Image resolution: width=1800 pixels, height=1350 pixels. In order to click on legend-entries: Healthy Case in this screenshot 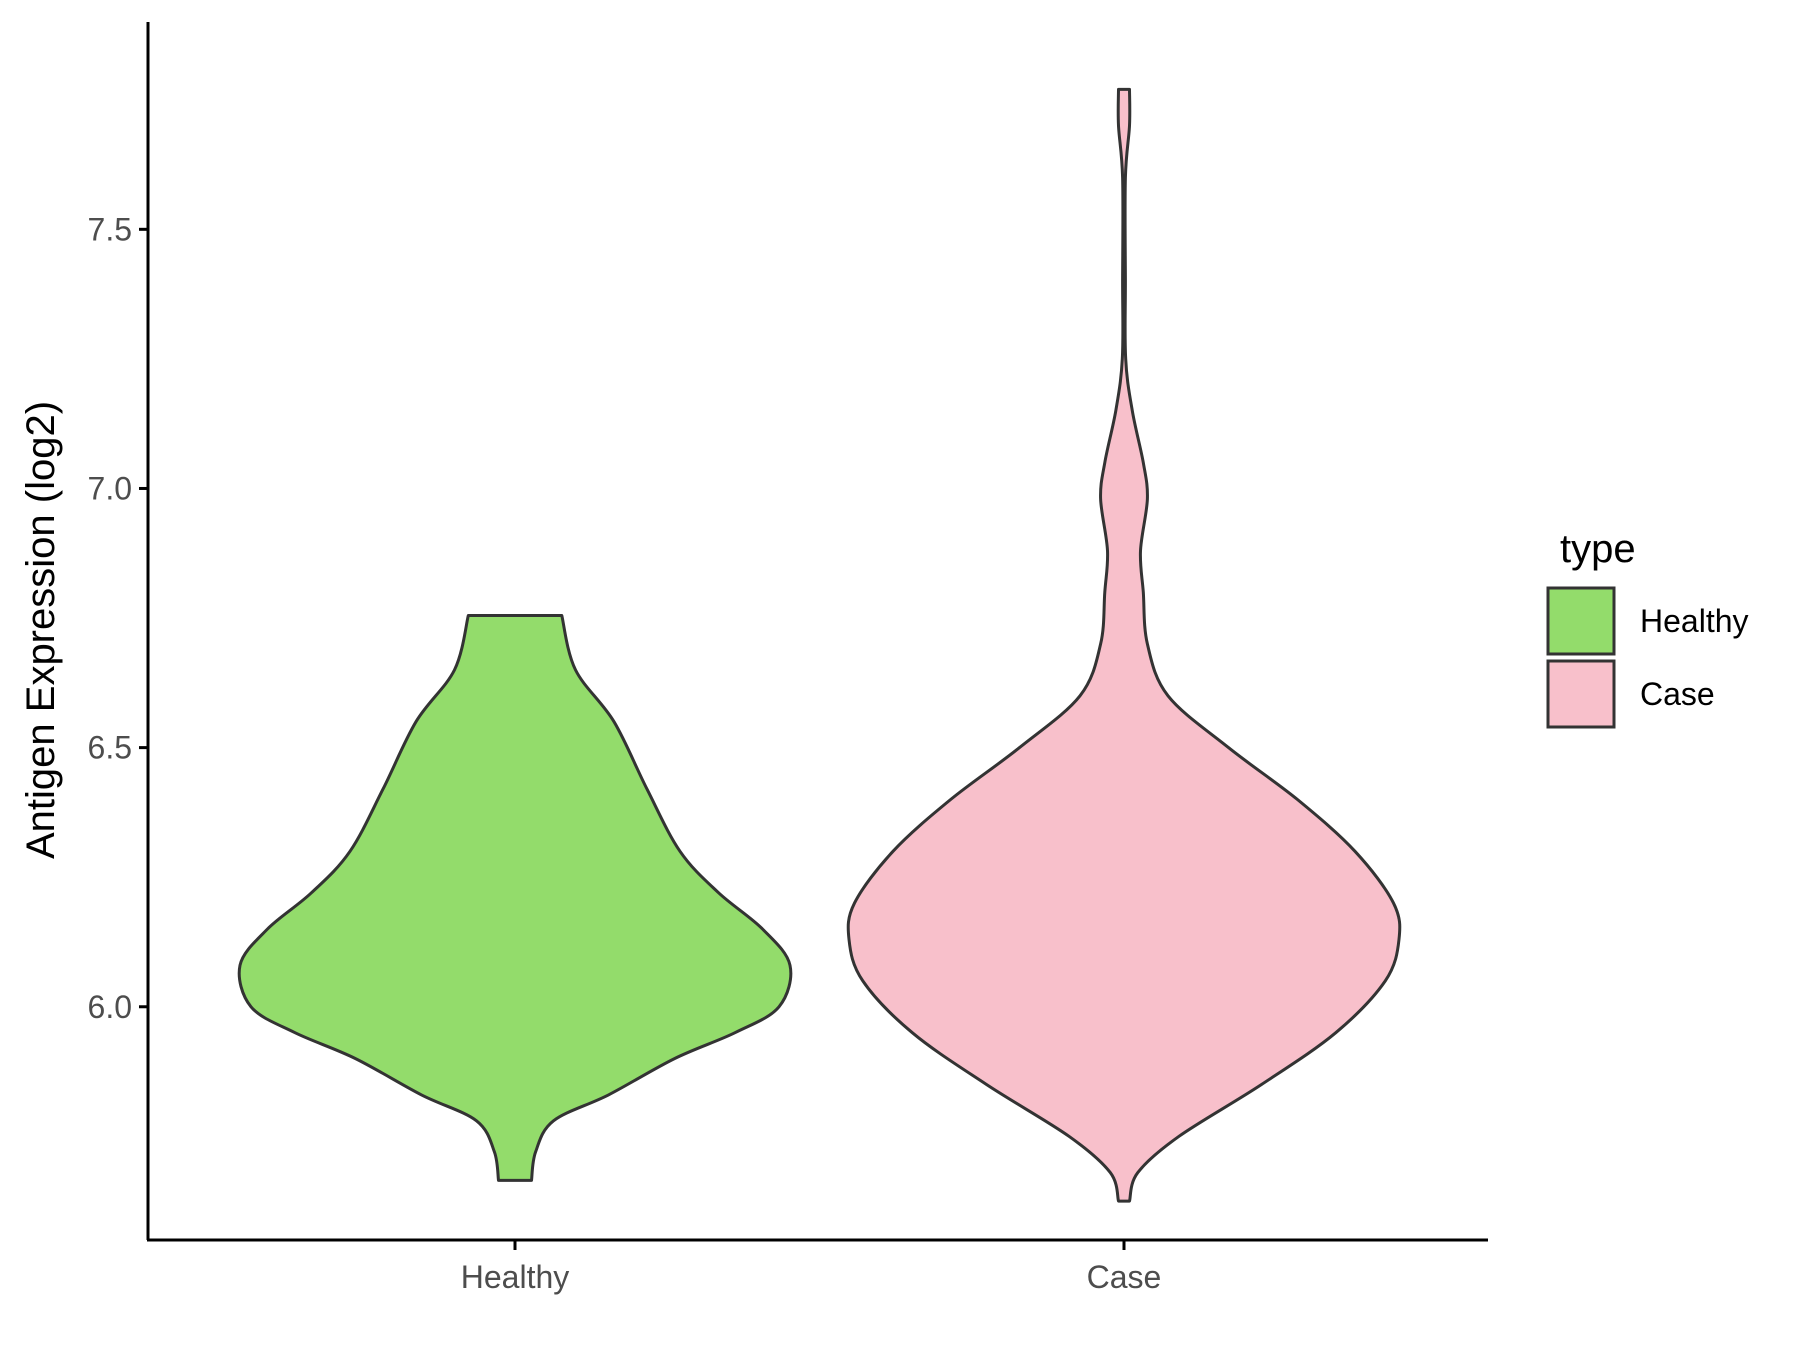, I will do `click(1647, 657)`.